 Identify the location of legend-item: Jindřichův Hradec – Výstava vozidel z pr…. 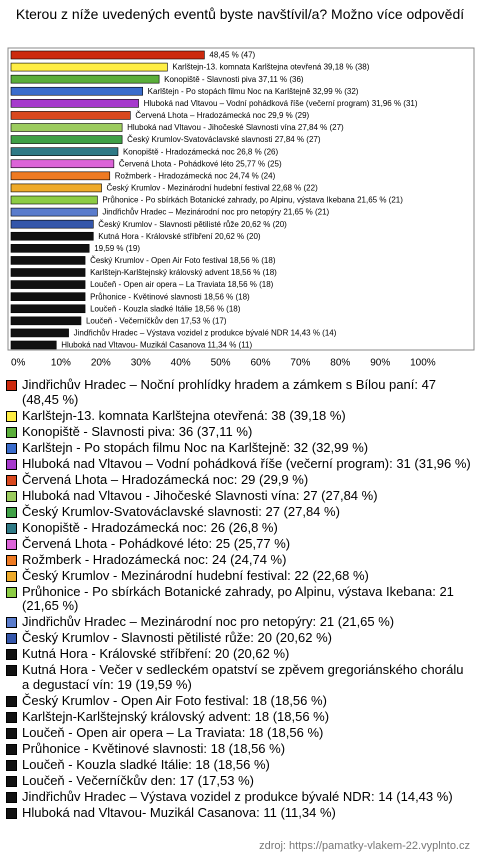
(239, 796).